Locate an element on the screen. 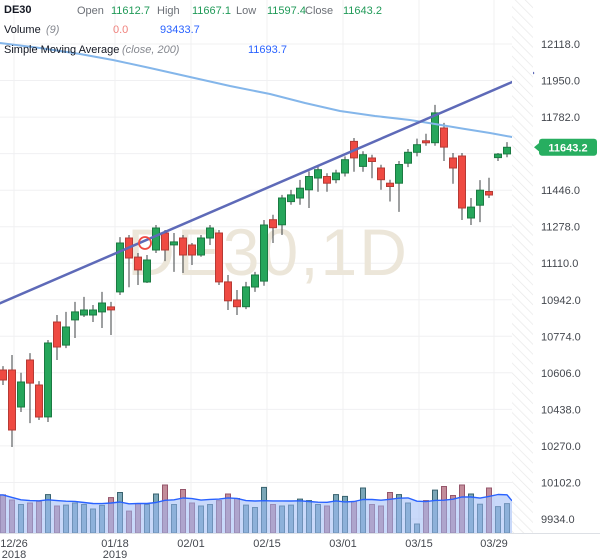 The height and width of the screenshot is (558, 600). time-axis-label: 12/26 is located at coordinates (14, 544).